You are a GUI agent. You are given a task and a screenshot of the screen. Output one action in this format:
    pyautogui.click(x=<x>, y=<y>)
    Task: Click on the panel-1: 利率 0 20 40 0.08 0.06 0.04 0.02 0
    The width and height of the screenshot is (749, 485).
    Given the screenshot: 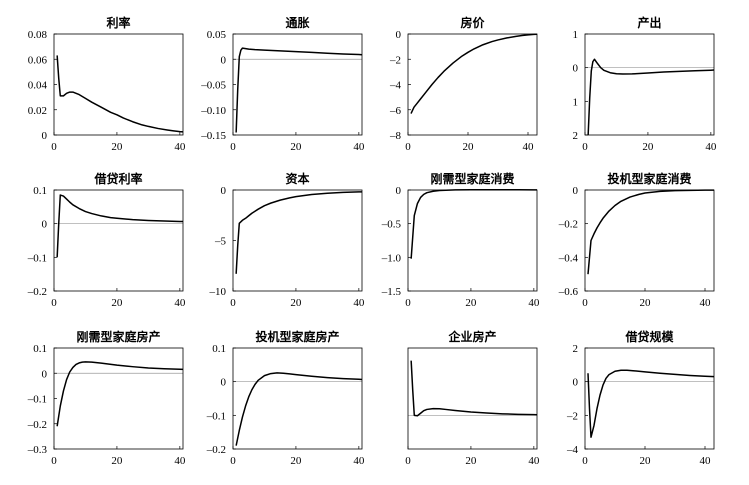 What is the action you would take?
    pyautogui.click(x=107, y=84)
    